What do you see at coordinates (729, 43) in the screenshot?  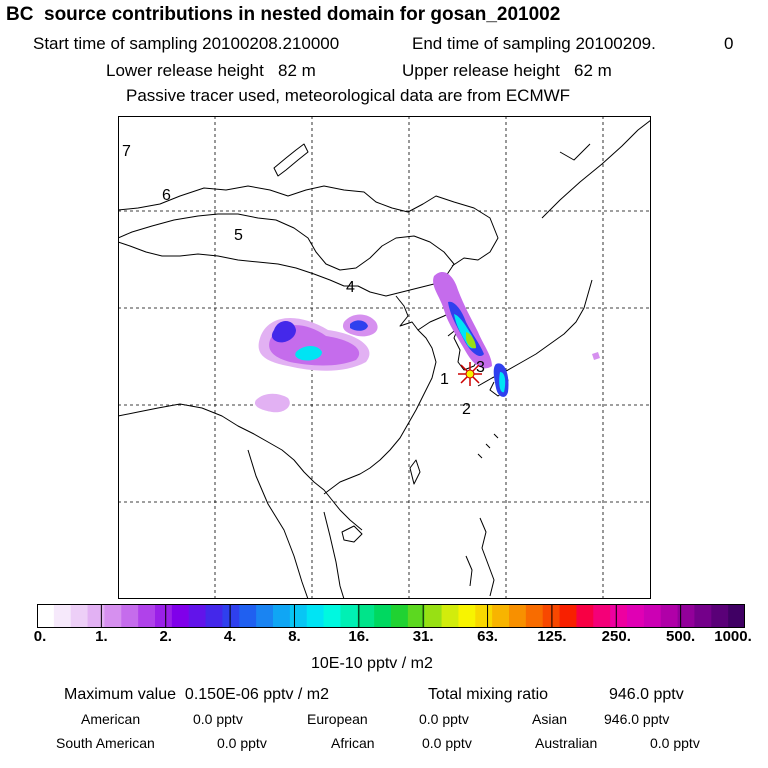 I see `end-time-suffix: 0` at bounding box center [729, 43].